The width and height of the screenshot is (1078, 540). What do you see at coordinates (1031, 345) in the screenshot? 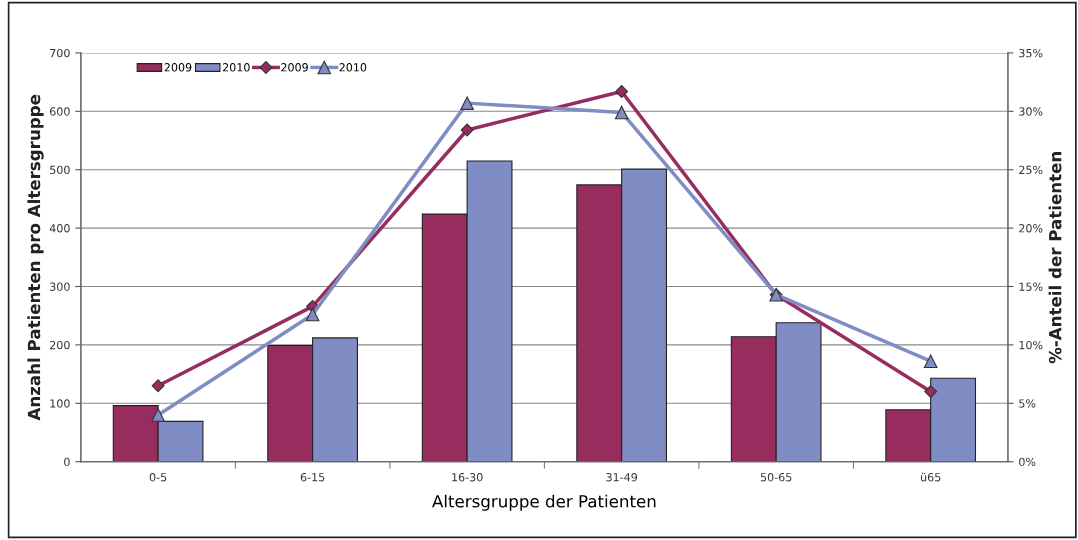
I see `y2-tick-label: 10%` at bounding box center [1031, 345].